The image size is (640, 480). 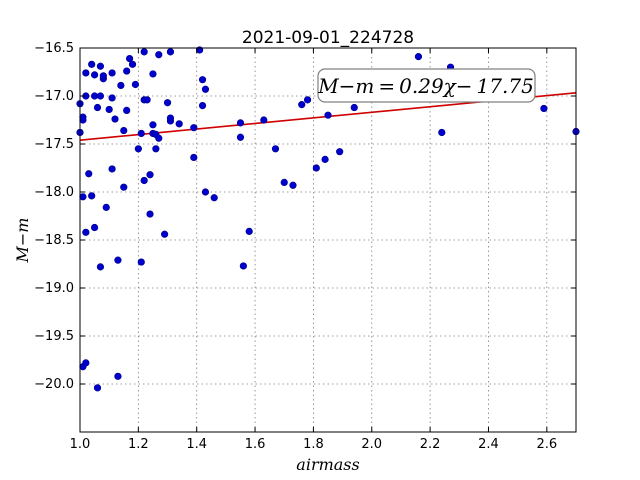 What do you see at coordinates (22, 241) in the screenshot?
I see `y-axis-label: M−m` at bounding box center [22, 241].